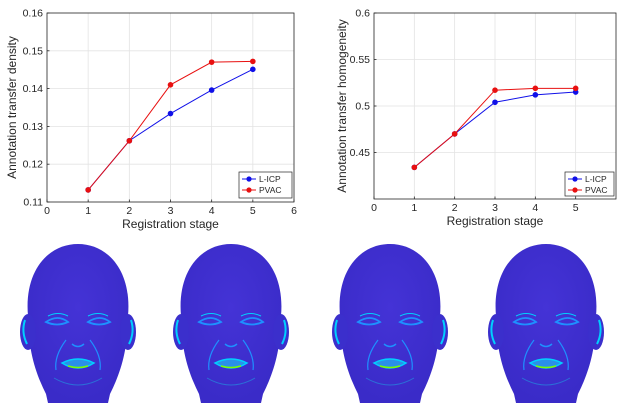 Image resolution: width=617 pixels, height=403 pixels. Describe the element at coordinates (360, 153) in the screenshot. I see `y-tick-label: 0.45` at that location.